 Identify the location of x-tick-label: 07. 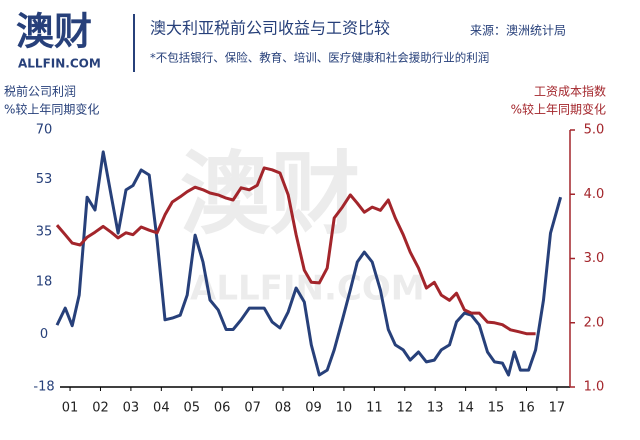
(252, 408).